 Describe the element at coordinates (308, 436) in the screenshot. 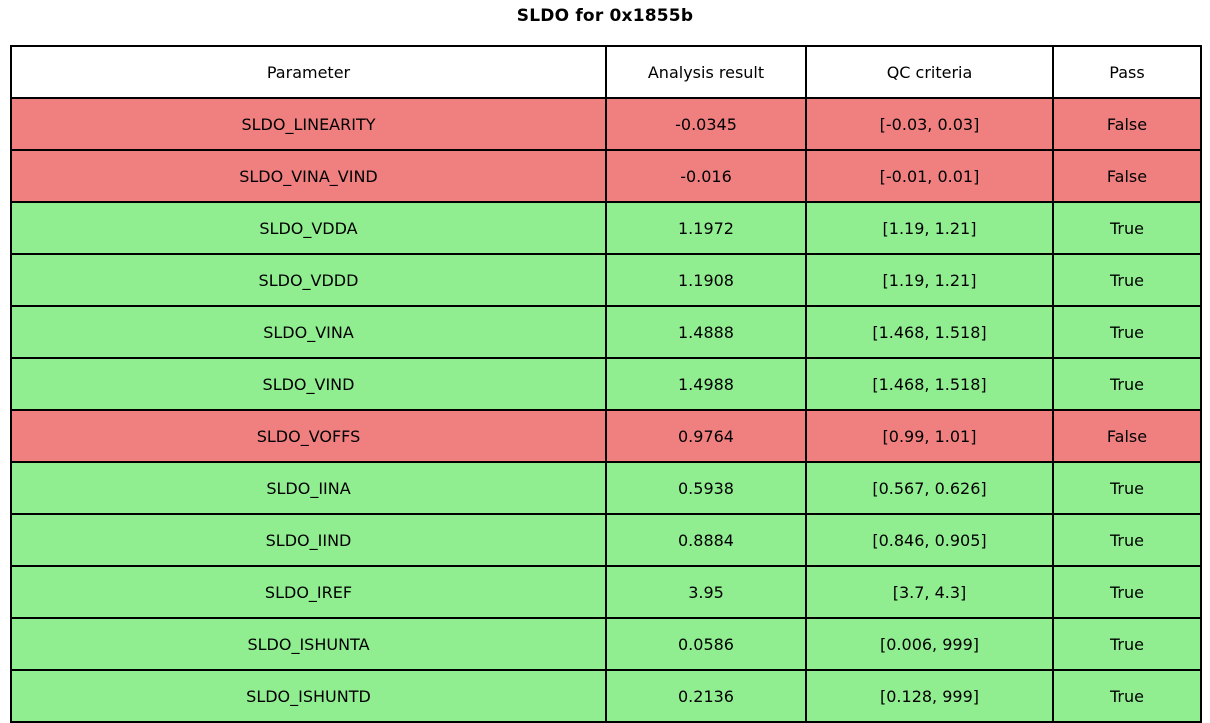

I see `parameter-cell: SLDO_VOFFS` at that location.